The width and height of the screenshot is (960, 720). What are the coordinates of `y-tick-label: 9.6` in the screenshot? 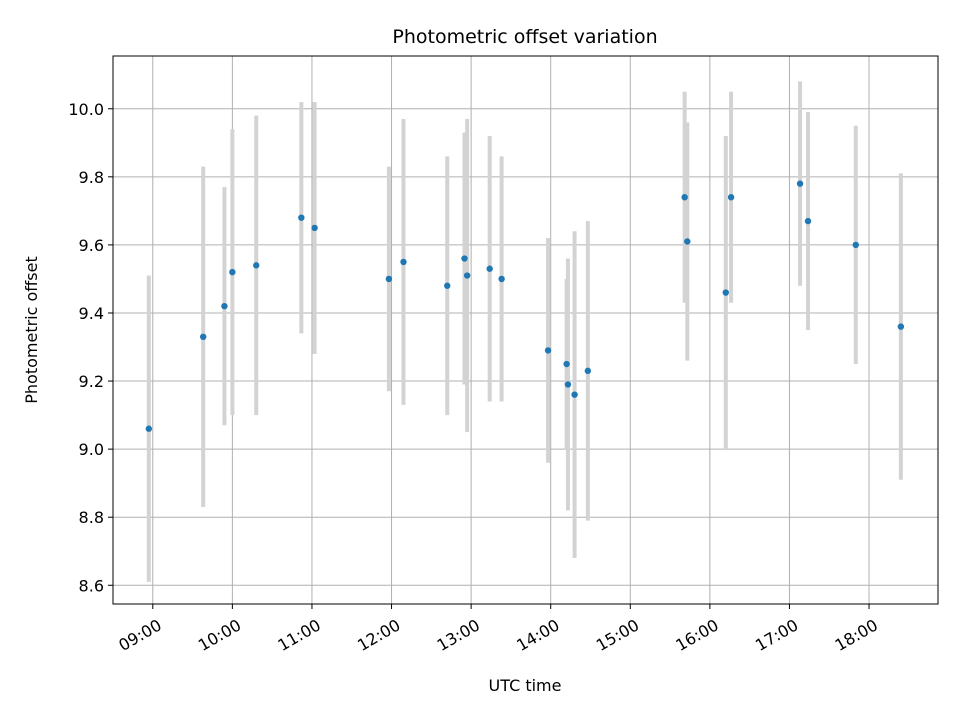 It's located at (91, 245).